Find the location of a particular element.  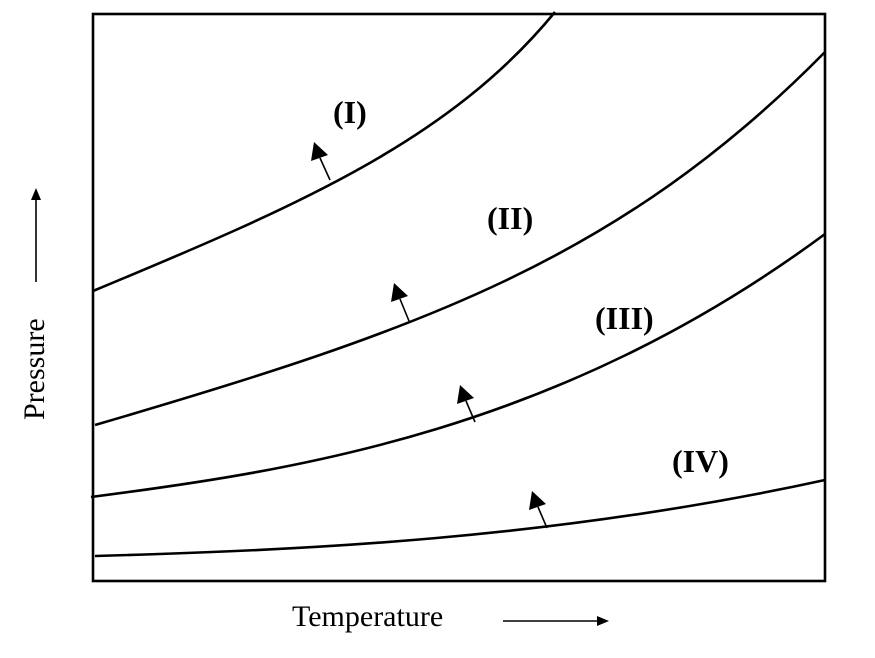

y-axis-label: Pressure is located at coordinates (34, 369).